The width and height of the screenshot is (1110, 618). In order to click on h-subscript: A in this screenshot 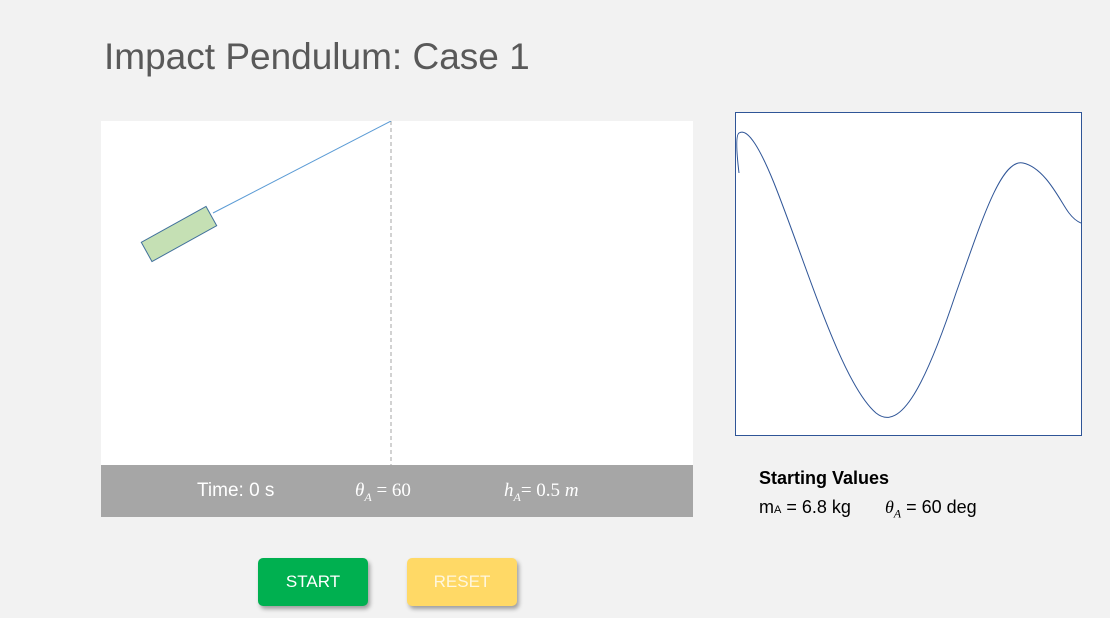, I will do `click(517, 496)`.